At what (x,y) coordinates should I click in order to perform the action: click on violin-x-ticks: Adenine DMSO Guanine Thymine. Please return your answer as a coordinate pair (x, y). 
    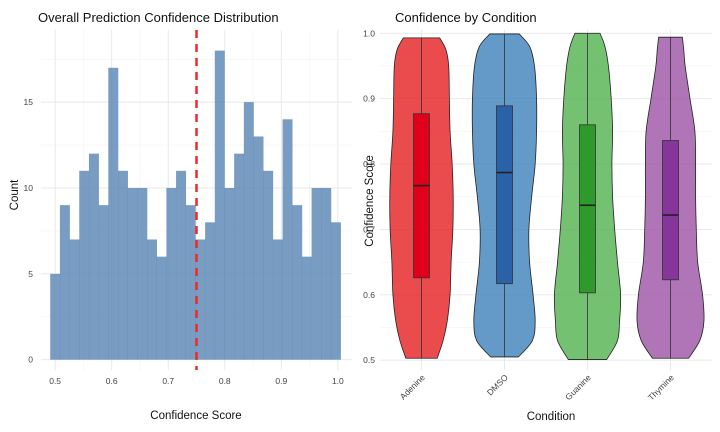
    Looking at the image, I should click on (537, 387).